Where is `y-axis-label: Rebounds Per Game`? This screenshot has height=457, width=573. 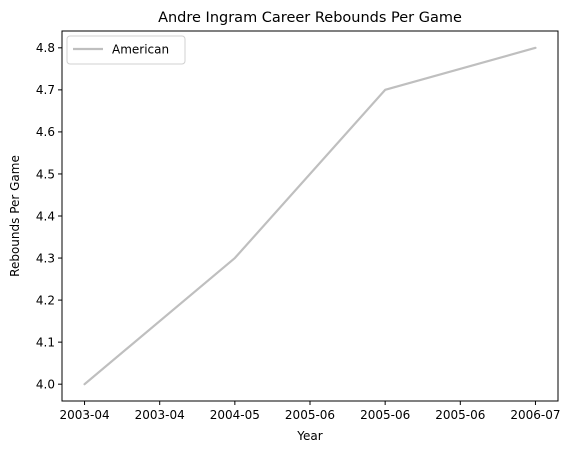 y-axis-label: Rebounds Per Game is located at coordinates (15, 216).